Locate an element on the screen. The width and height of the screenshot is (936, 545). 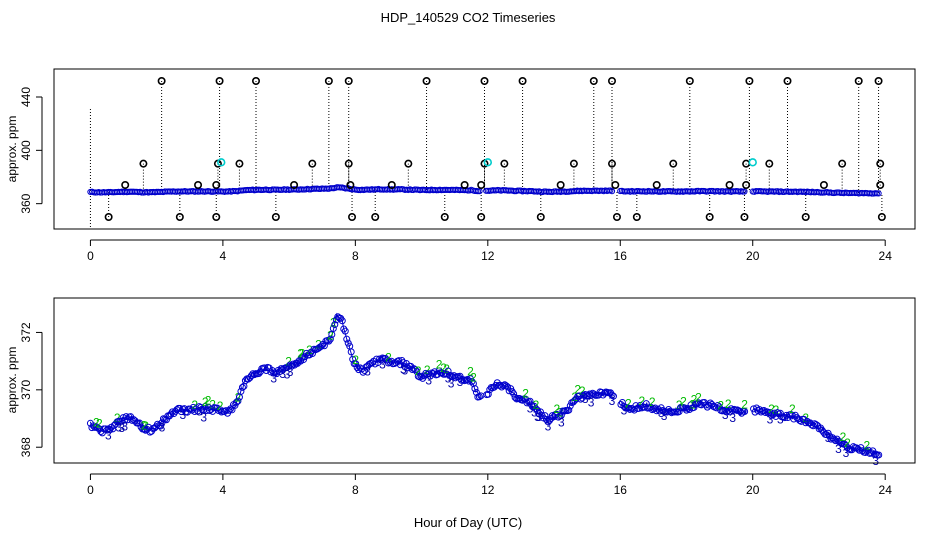
top-y-axis-label: approx. ppm is located at coordinates (12, 149).